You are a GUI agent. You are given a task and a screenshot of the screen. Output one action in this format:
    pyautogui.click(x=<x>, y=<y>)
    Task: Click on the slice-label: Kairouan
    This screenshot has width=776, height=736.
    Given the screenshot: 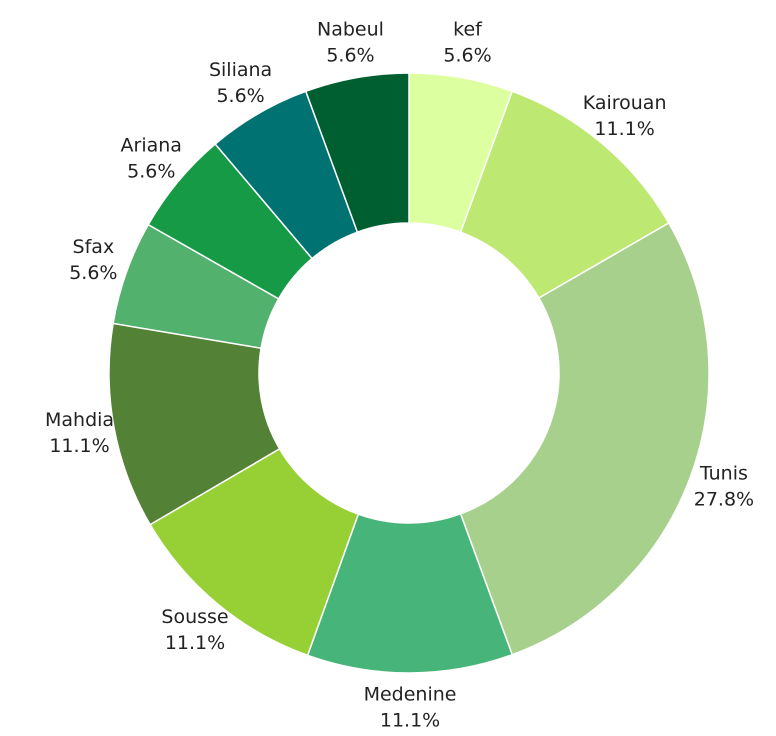 What is the action you would take?
    pyautogui.click(x=625, y=103)
    